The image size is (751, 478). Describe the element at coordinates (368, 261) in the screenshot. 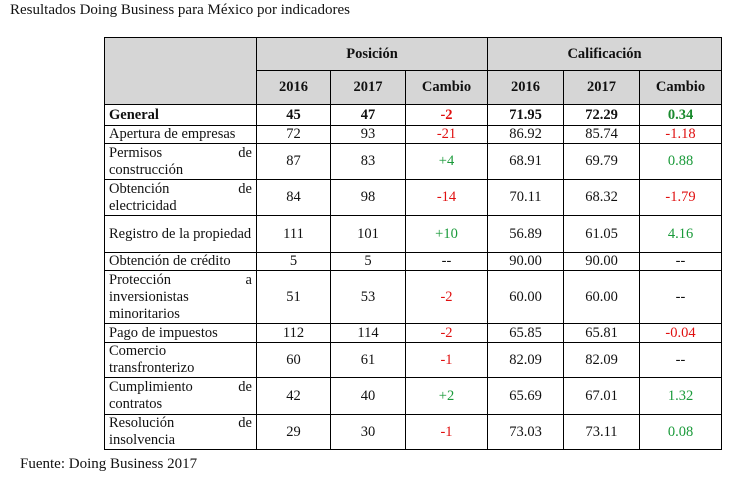

I see `posicion-2017-cell: 5` at that location.